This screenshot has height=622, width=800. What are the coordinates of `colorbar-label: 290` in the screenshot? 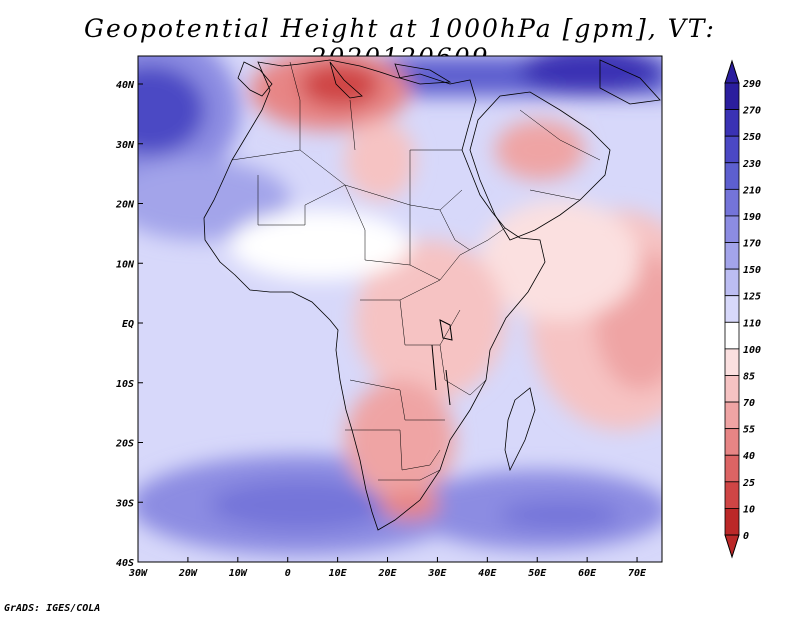 It's located at (751, 84).